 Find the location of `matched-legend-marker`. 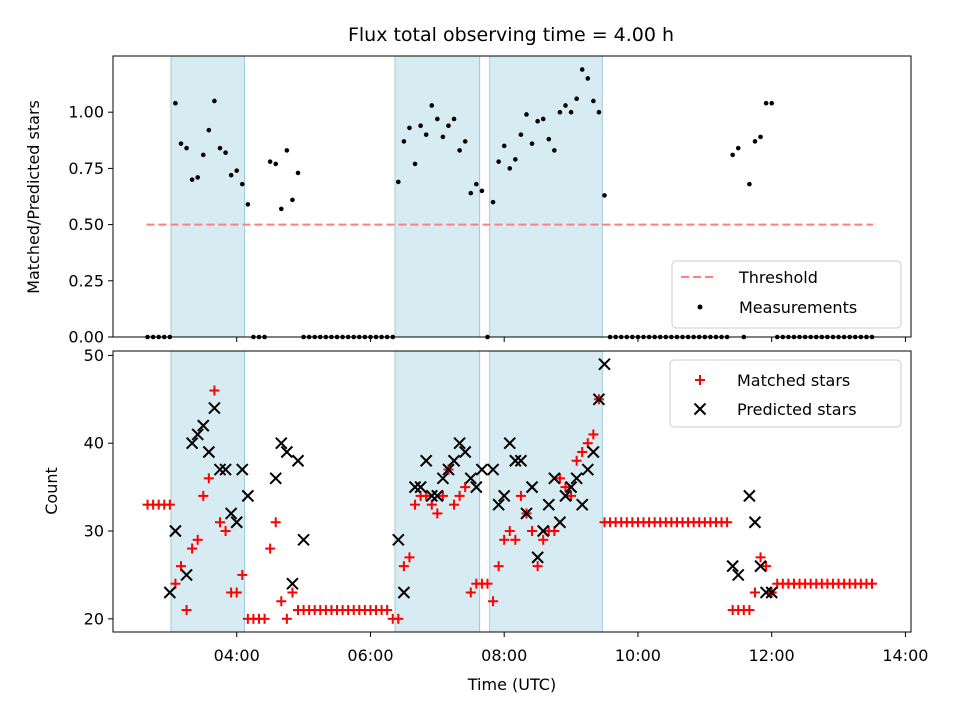

matched-legend-marker is located at coordinates (700, 380).